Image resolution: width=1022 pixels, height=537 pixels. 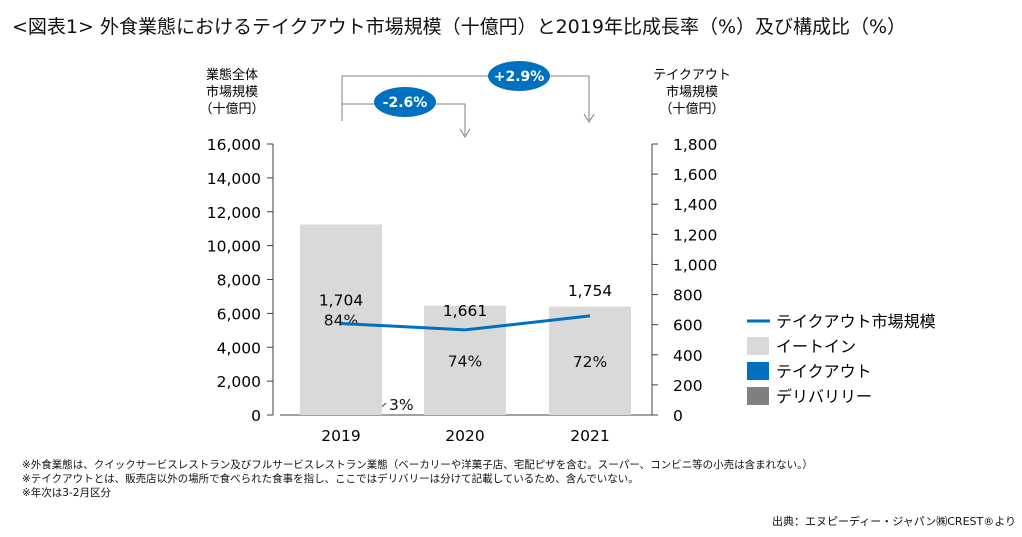 I want to click on segment-label: 74%, so click(x=465, y=361).